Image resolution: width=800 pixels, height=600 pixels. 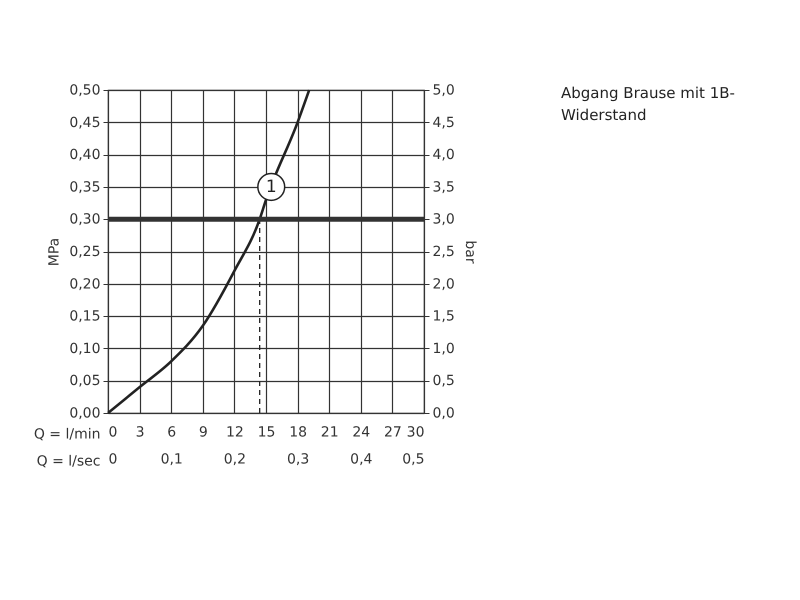 What do you see at coordinates (267, 432) in the screenshot?
I see `x-tick-label: 15` at bounding box center [267, 432].